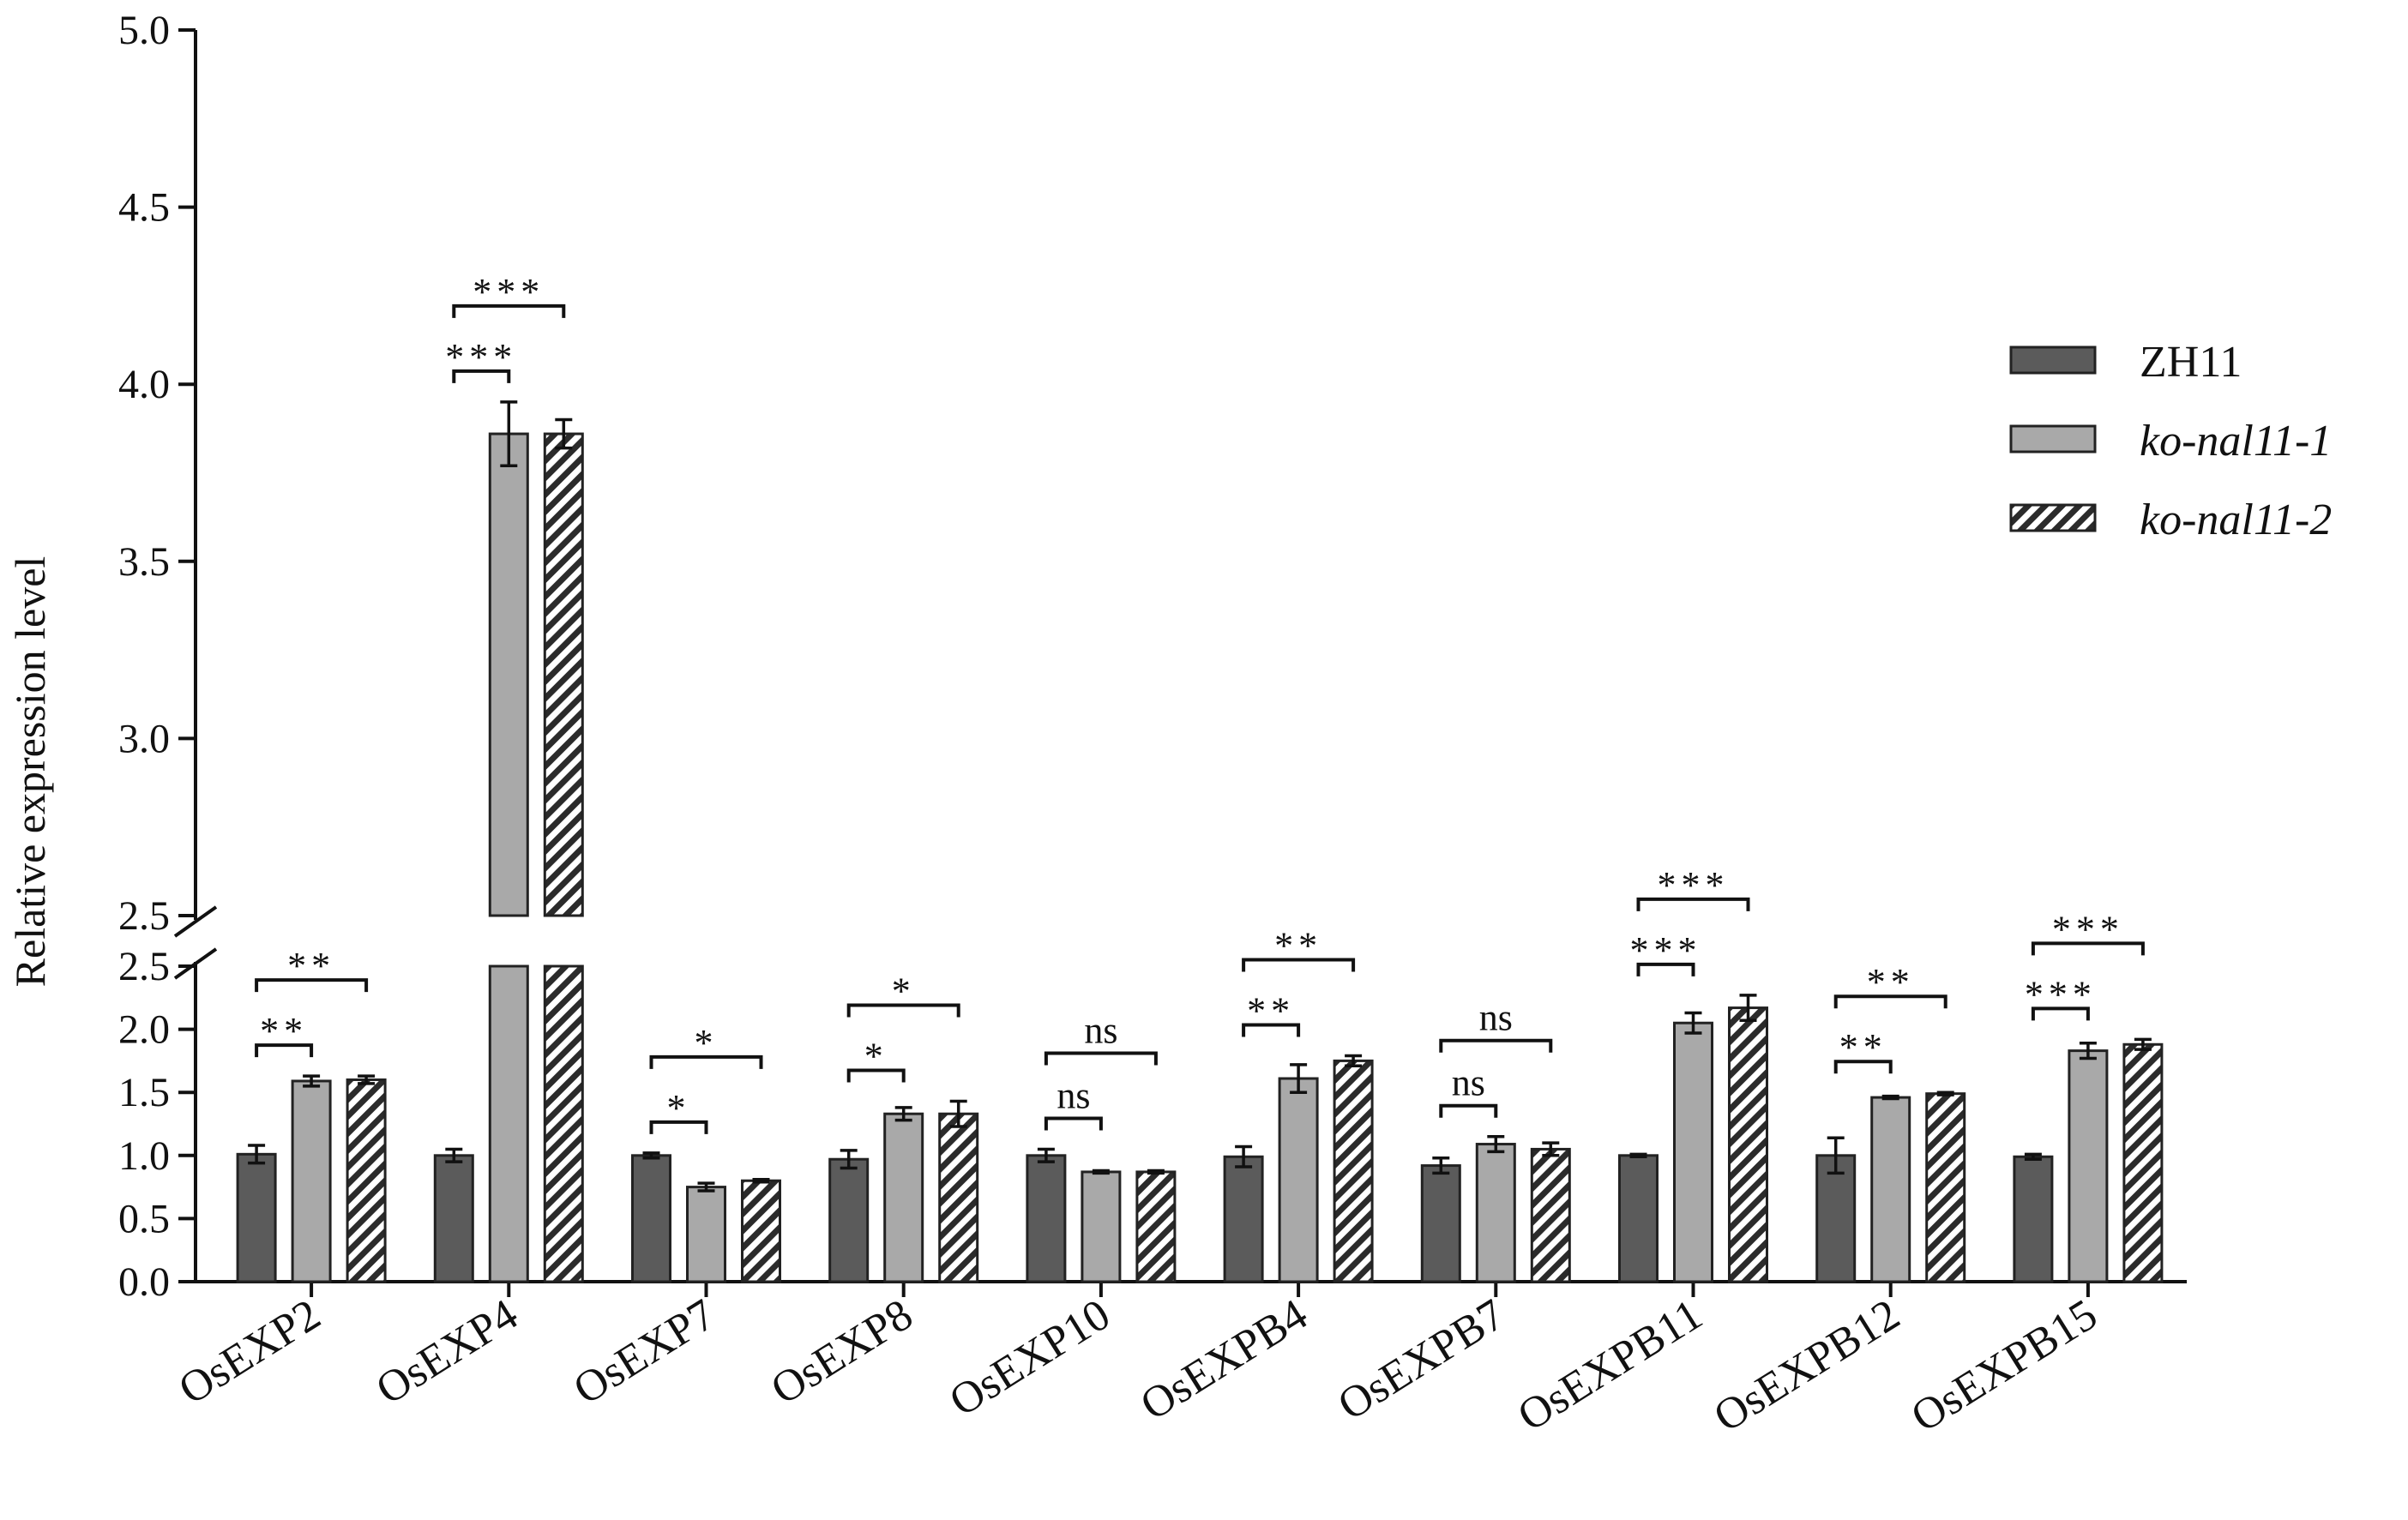 Image resolution: width=2408 pixels, height=1520 pixels. I want to click on error-bar-OsEXPB4-ZH11, so click(1244, 1157).